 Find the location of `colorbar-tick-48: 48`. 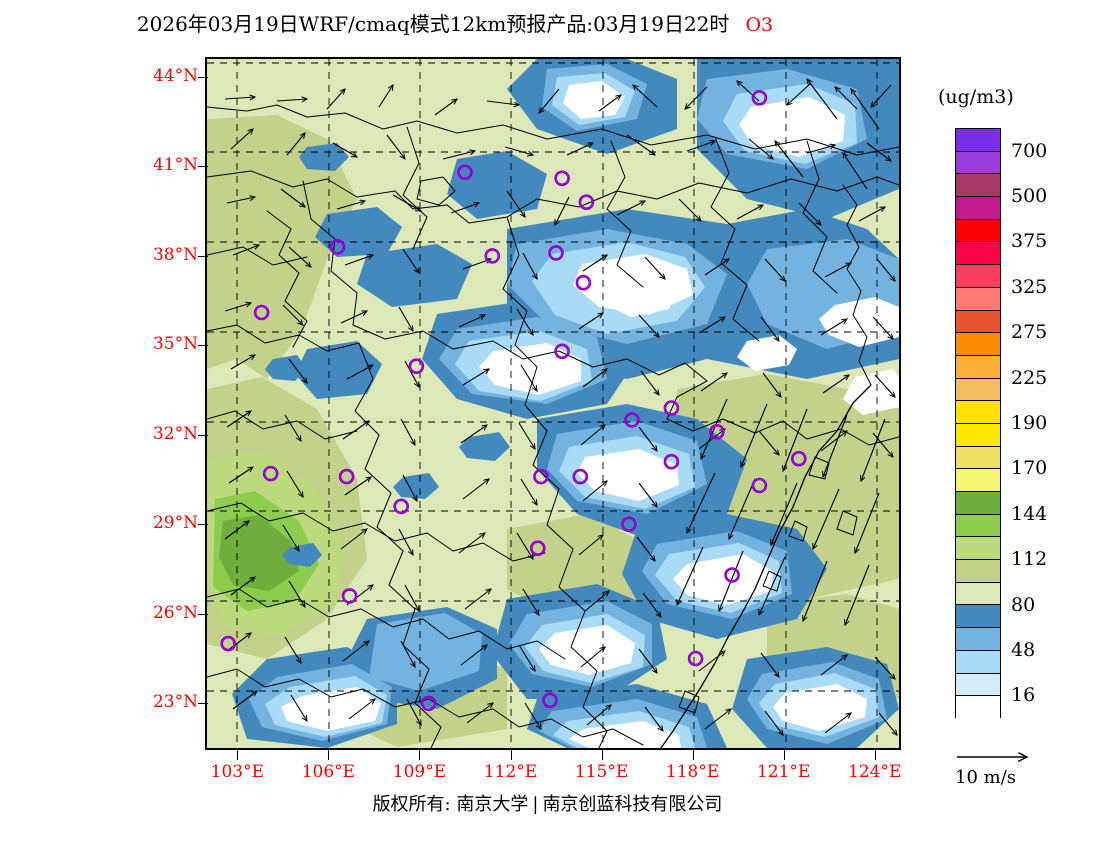

colorbar-tick-48: 48 is located at coordinates (1023, 649).